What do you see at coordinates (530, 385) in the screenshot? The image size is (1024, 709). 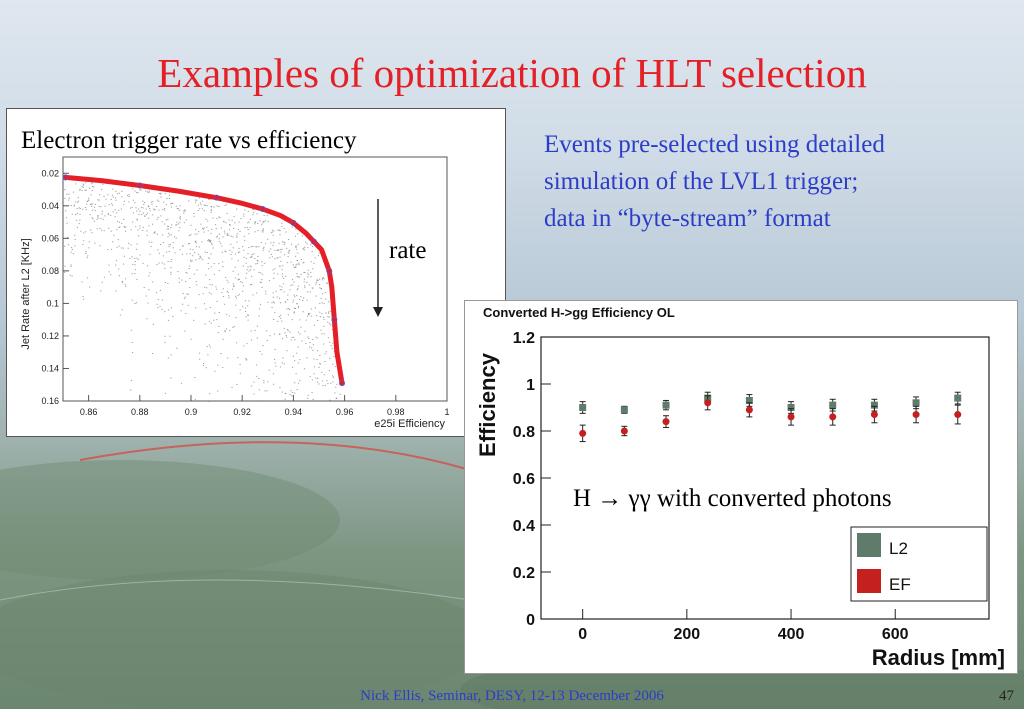 I see `y-tick-label: 1` at bounding box center [530, 385].